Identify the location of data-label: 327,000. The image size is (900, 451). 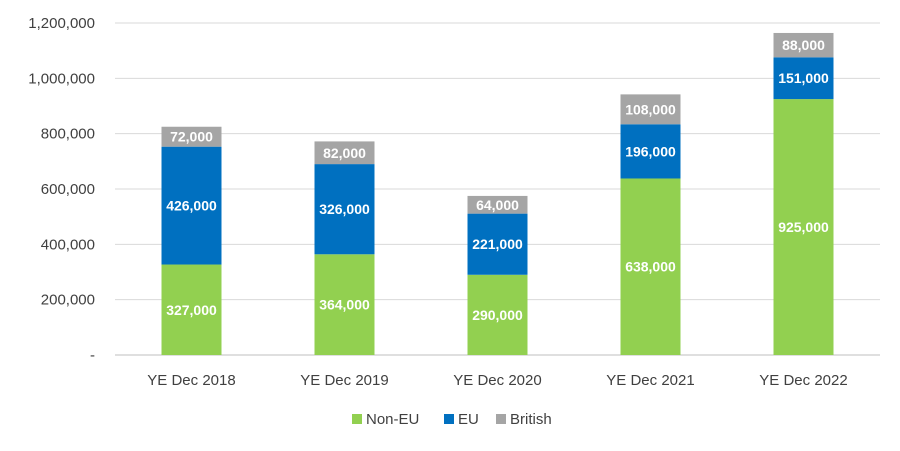
(191, 310).